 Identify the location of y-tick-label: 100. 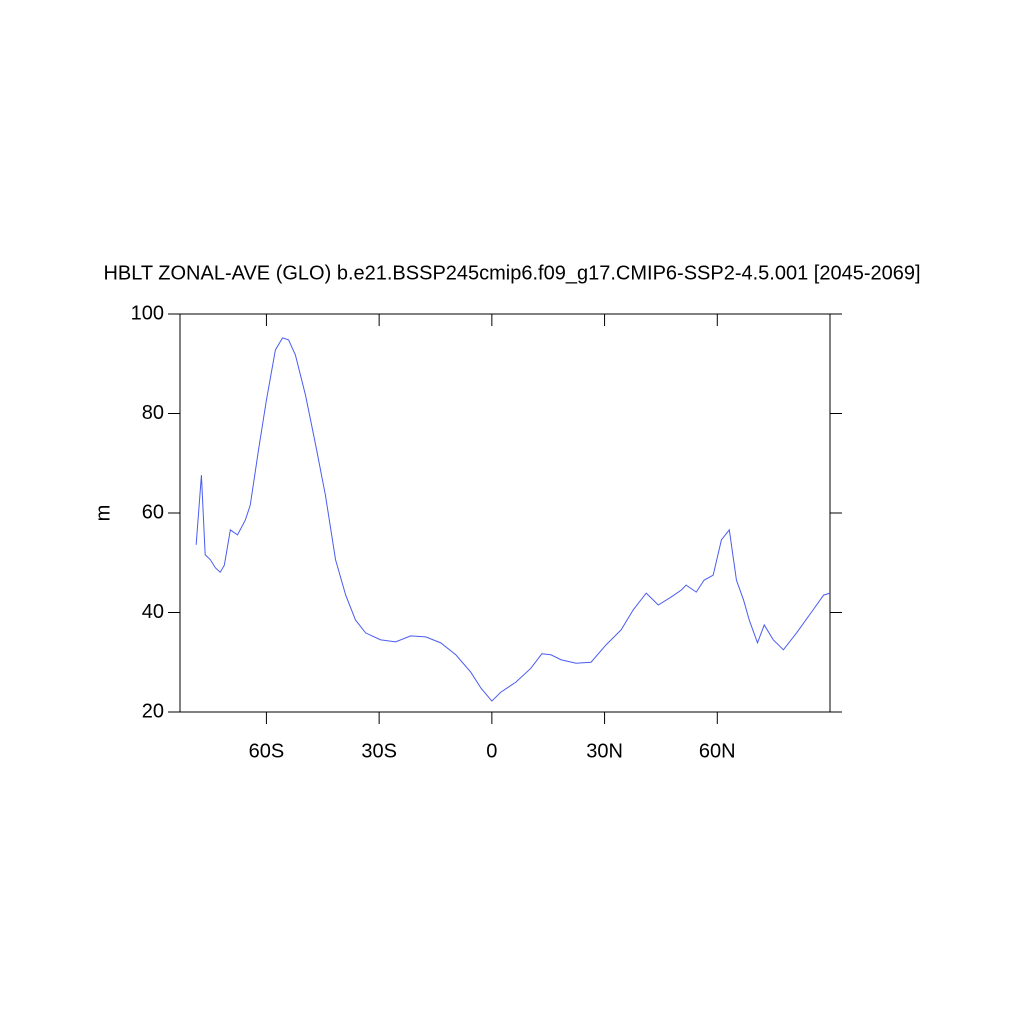
(147, 313).